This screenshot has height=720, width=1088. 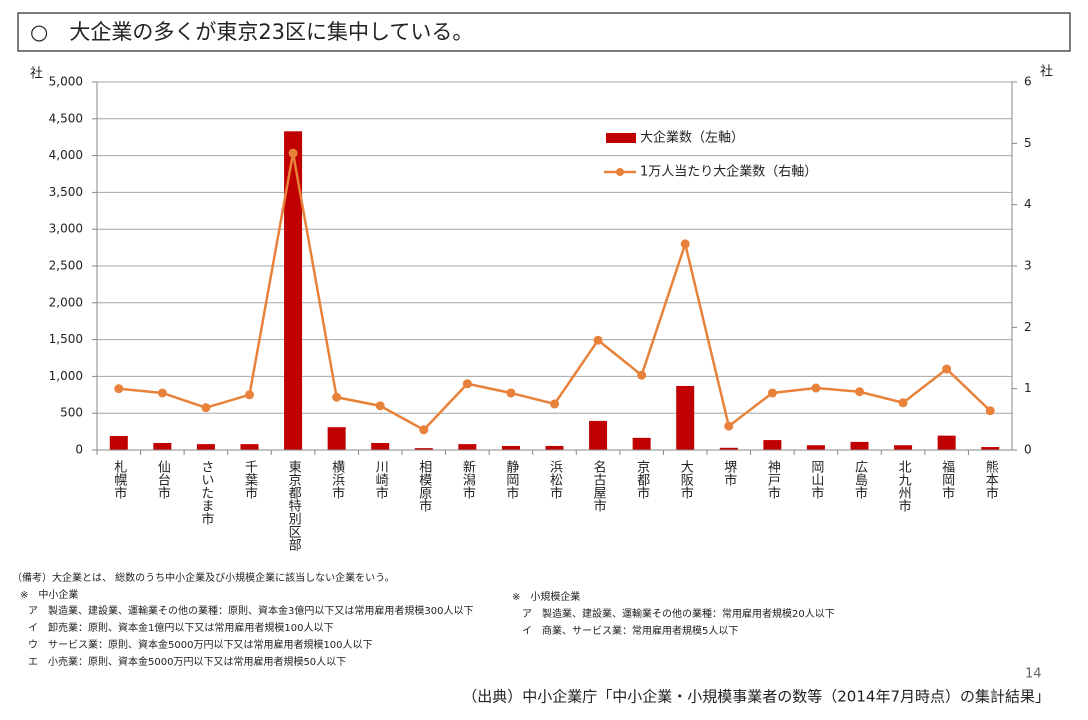 What do you see at coordinates (206, 492) in the screenshot?
I see `x-tick-label: さいたま市` at bounding box center [206, 492].